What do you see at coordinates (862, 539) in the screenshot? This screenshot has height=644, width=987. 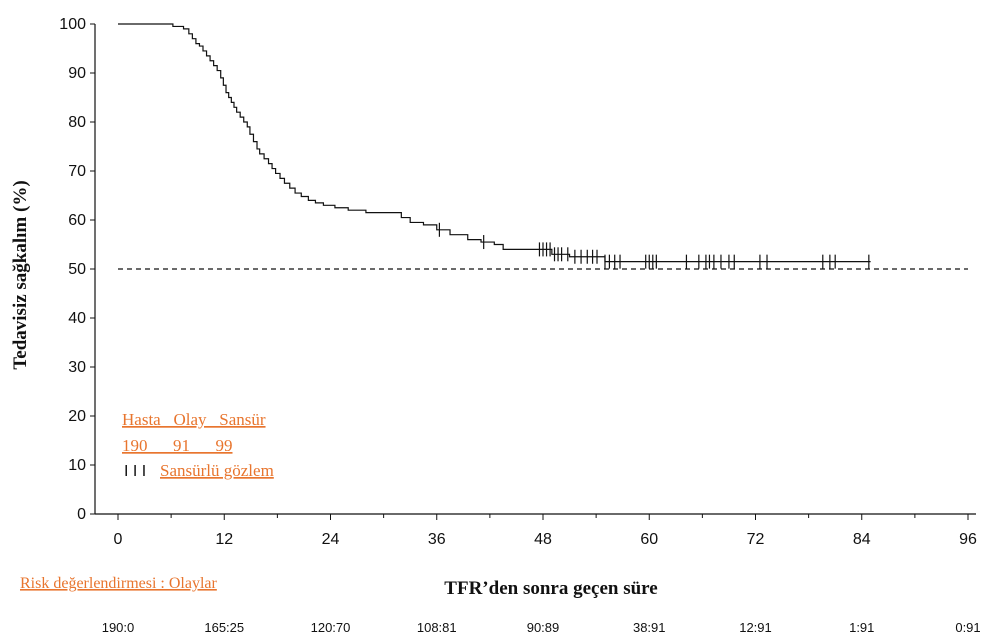 I see `x-tick-label: 84` at bounding box center [862, 539].